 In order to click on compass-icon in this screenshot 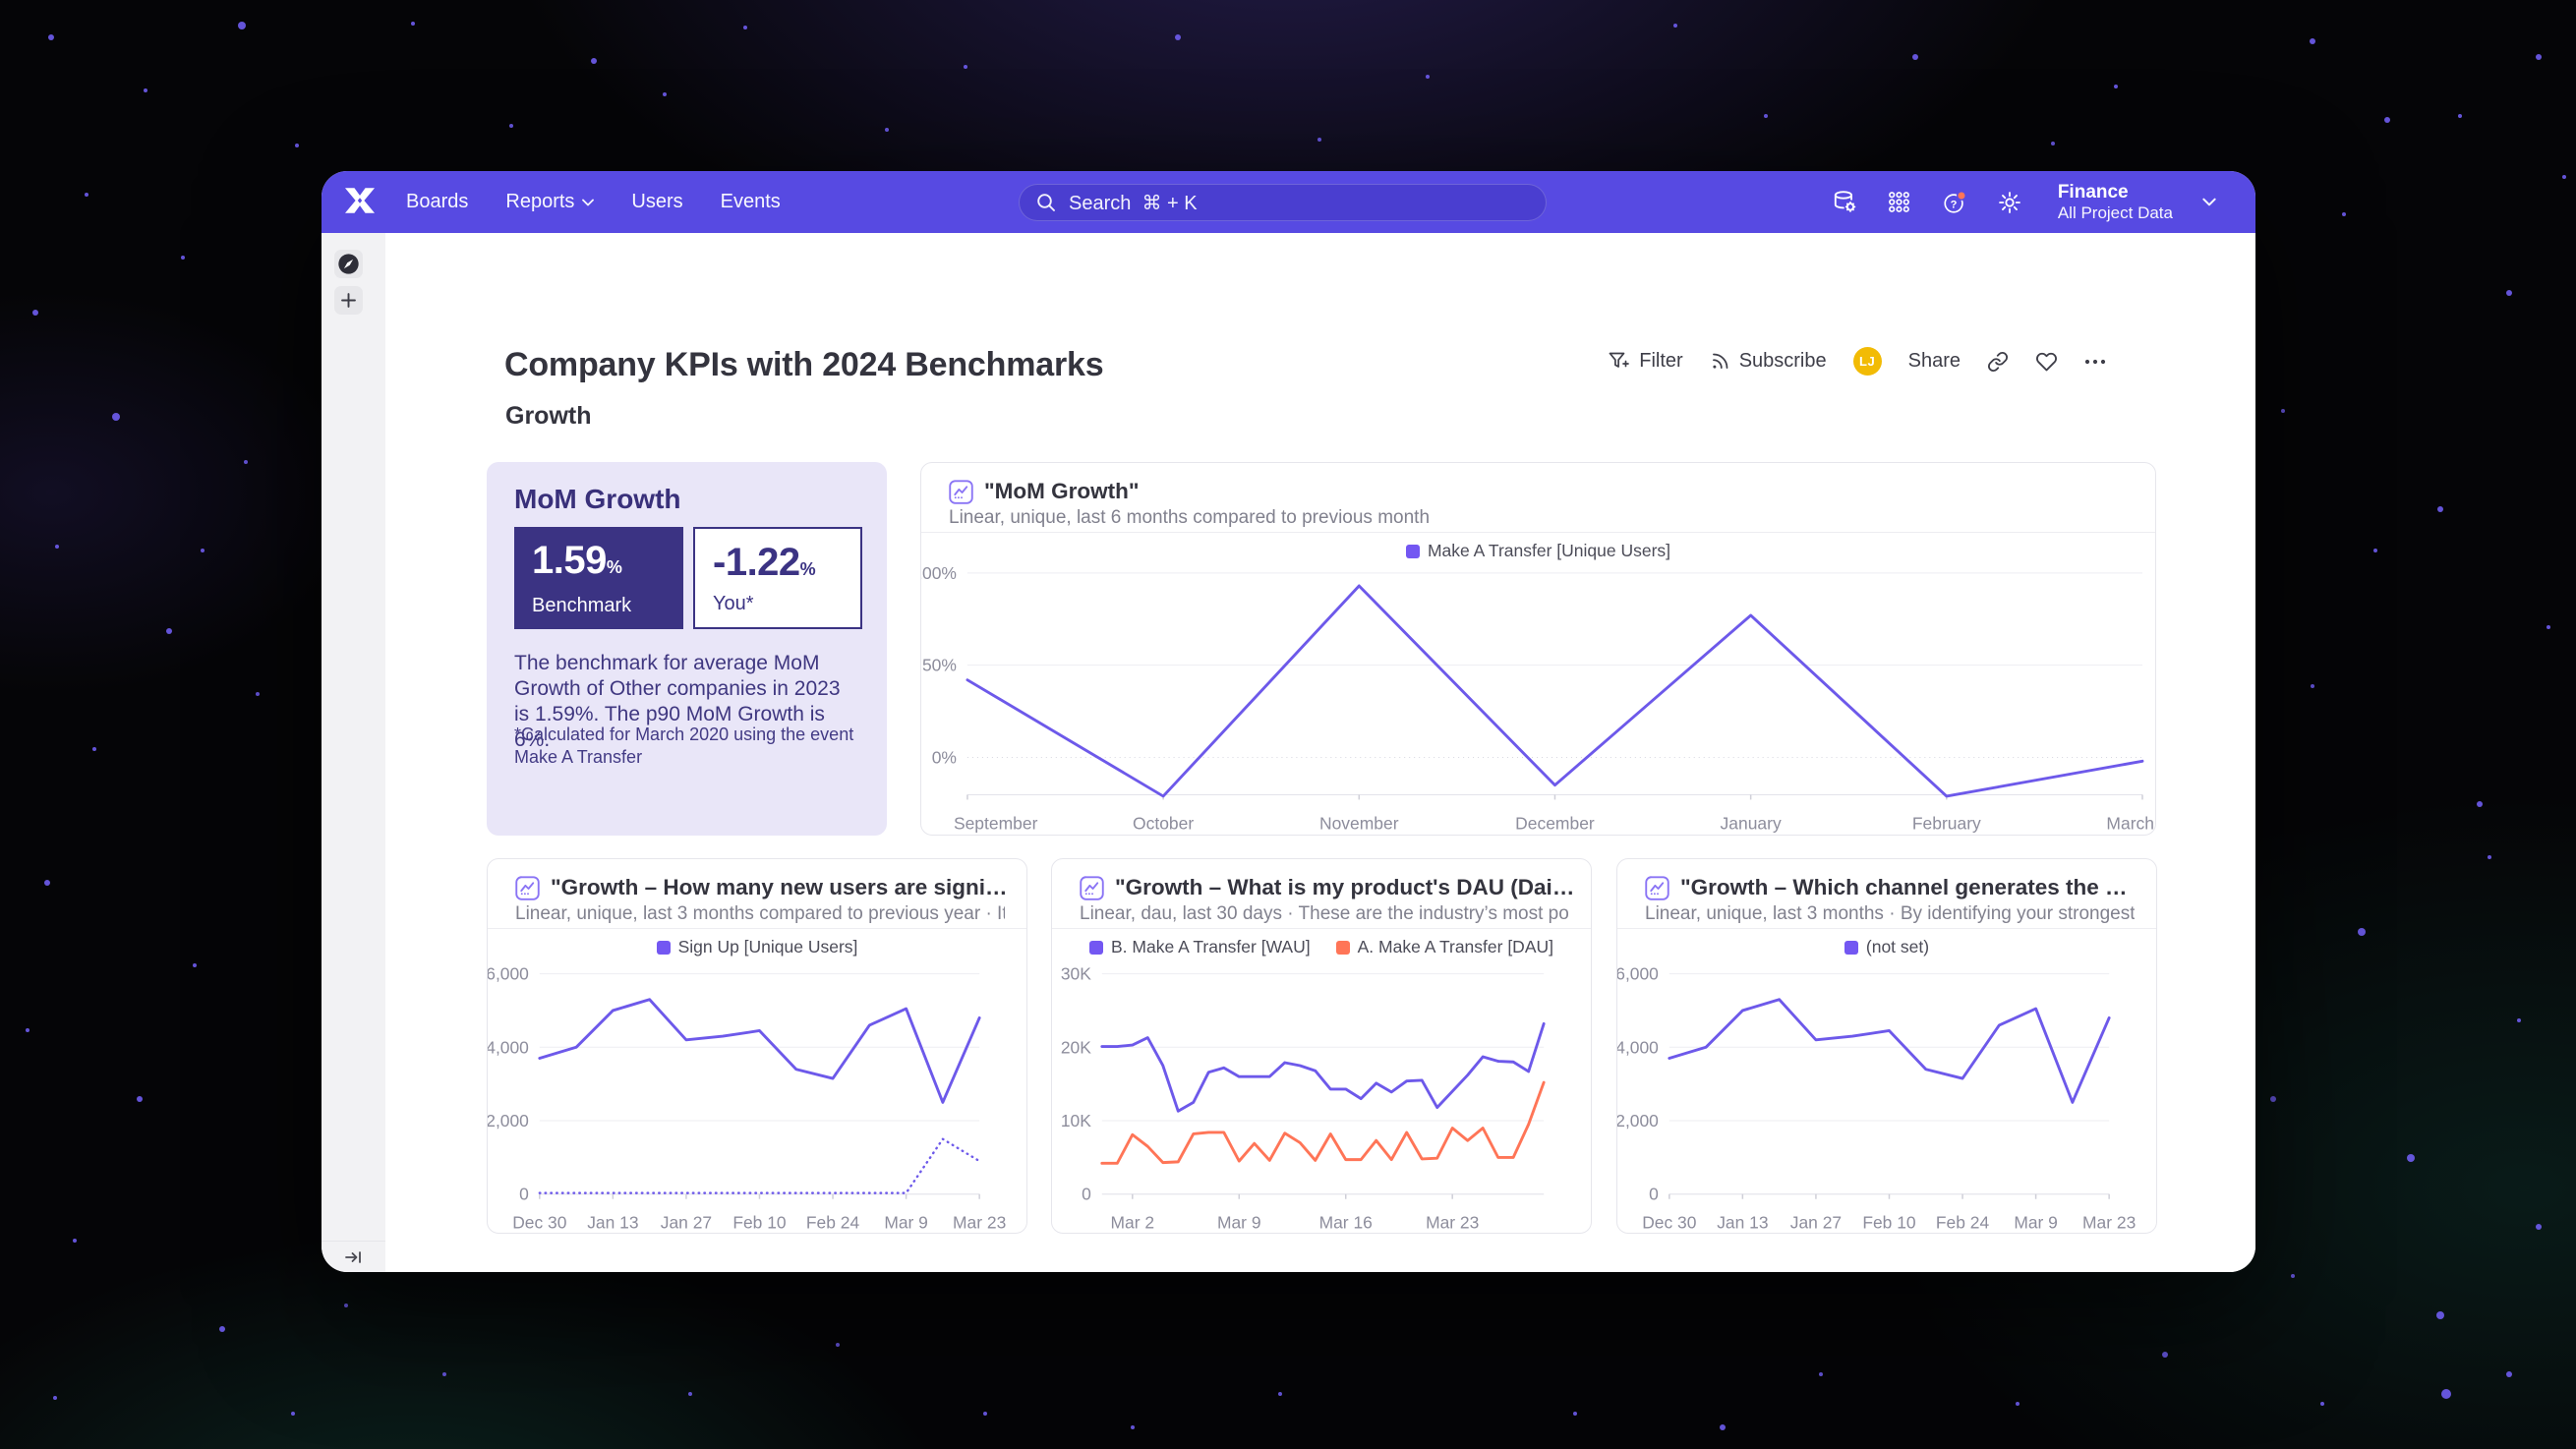, I will do `click(348, 264)`.